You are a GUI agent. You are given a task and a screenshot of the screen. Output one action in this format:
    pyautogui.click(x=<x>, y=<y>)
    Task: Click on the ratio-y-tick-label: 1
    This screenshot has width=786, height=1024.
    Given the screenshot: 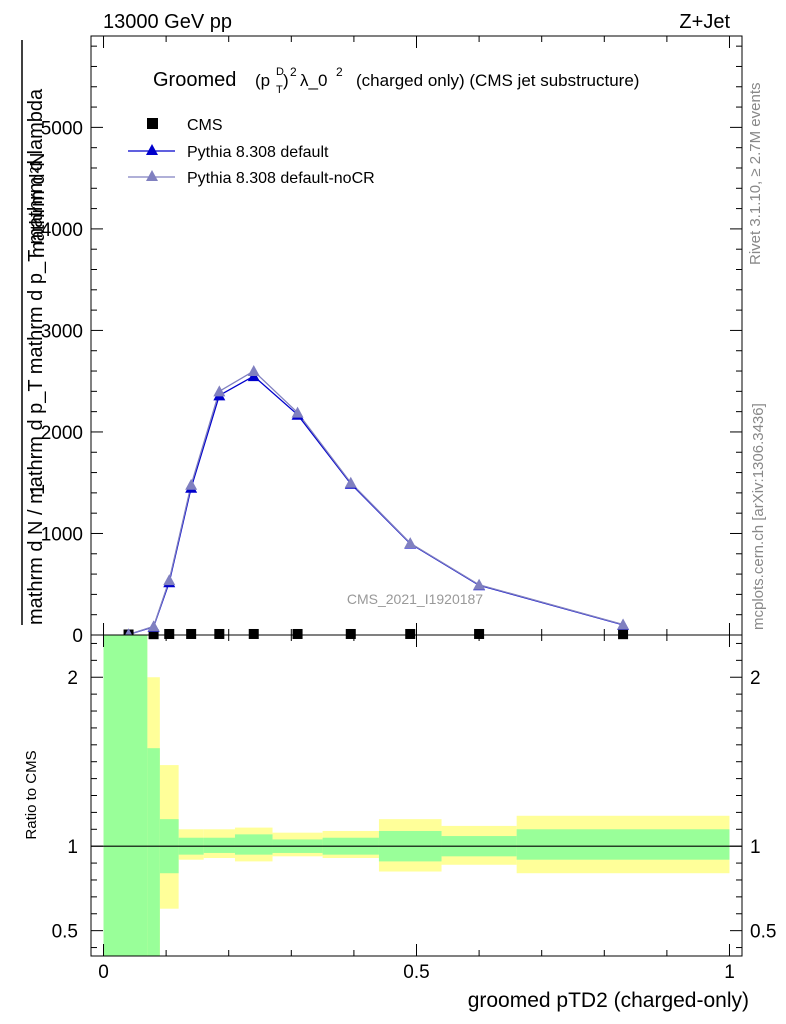 What is the action you would take?
    pyautogui.click(x=72, y=847)
    